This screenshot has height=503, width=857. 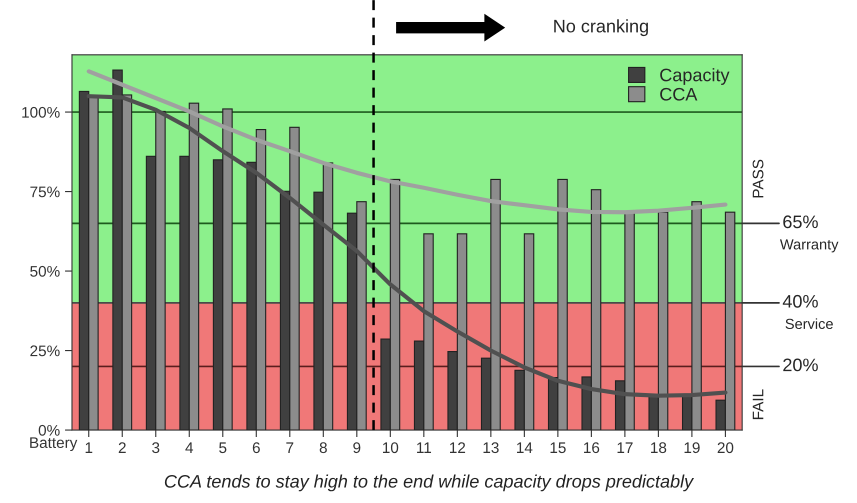 I want to click on x-tick-label: 18, so click(x=658, y=448).